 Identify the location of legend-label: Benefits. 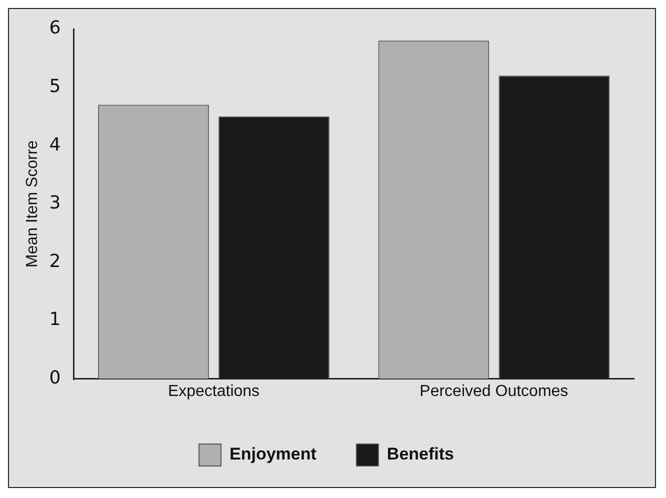
(420, 454).